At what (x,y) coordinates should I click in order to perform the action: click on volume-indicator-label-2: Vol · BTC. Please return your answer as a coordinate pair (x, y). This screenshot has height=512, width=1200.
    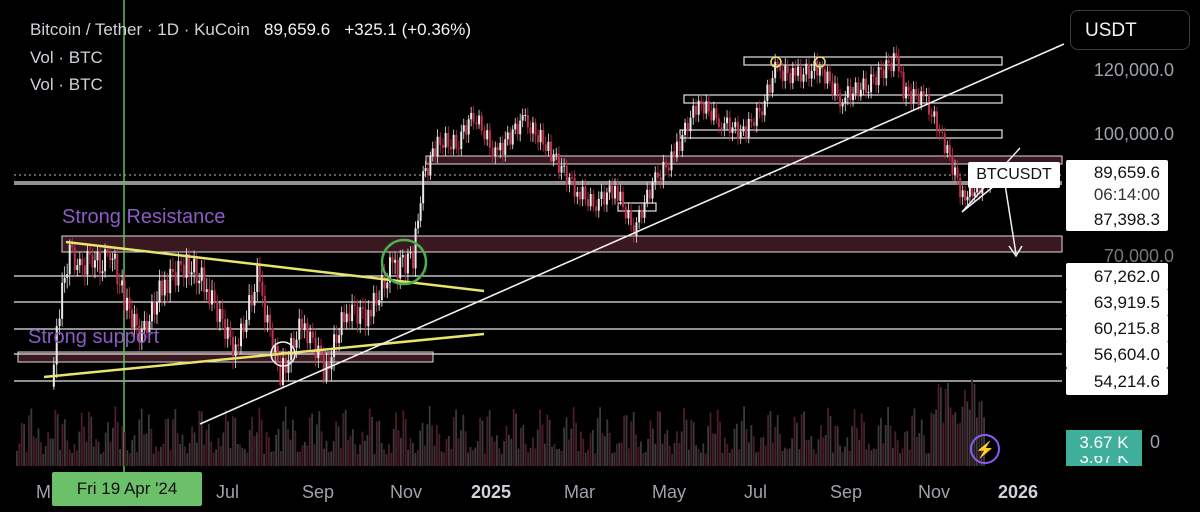
    Looking at the image, I should click on (66, 84).